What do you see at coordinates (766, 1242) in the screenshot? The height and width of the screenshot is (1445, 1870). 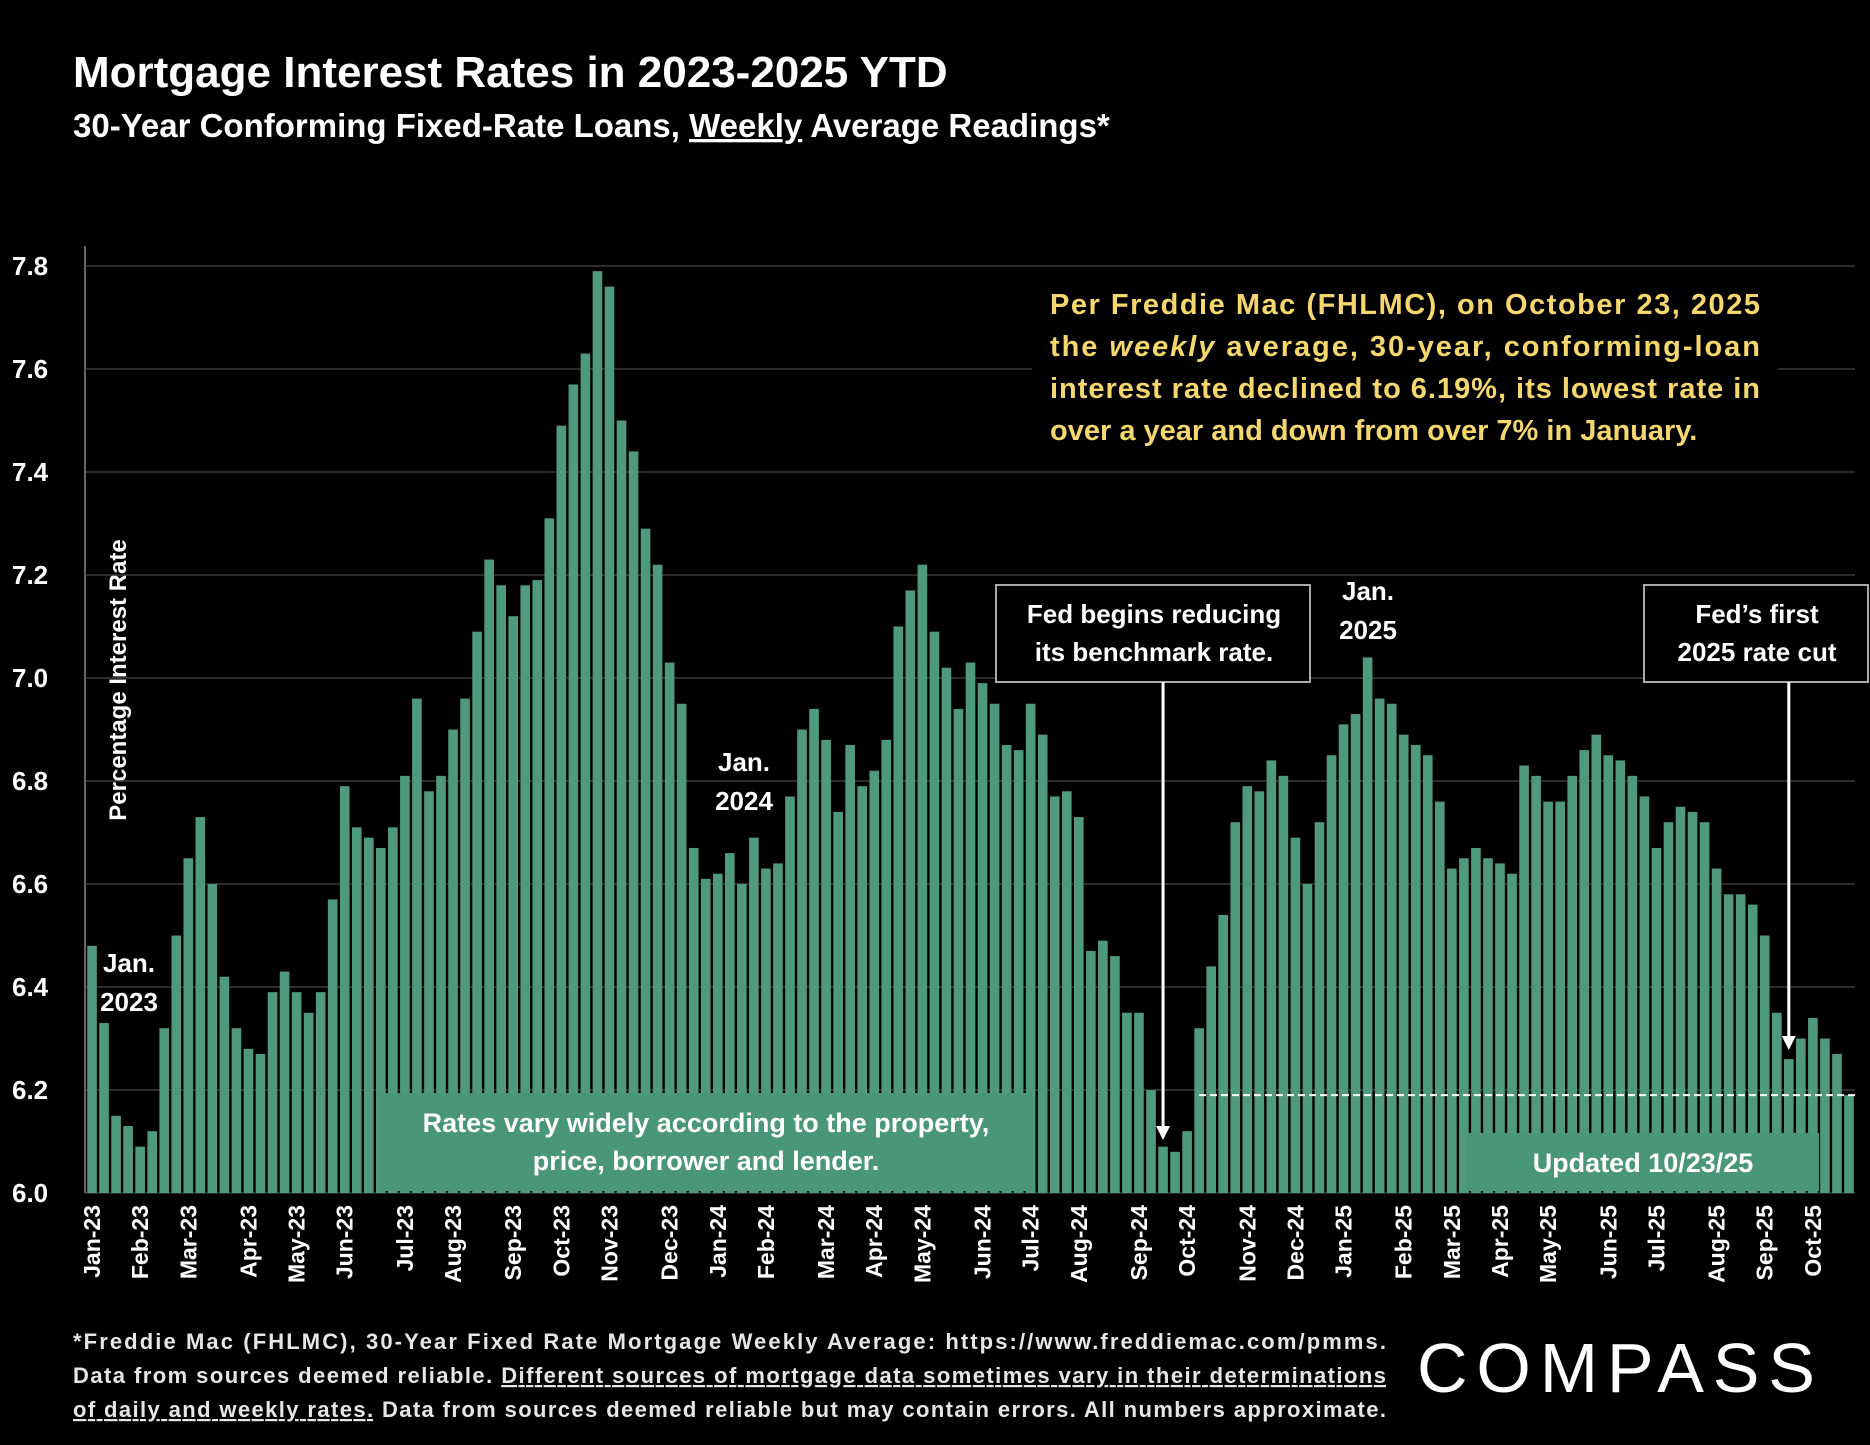 I see `x-tick-label: Feb-24` at bounding box center [766, 1242].